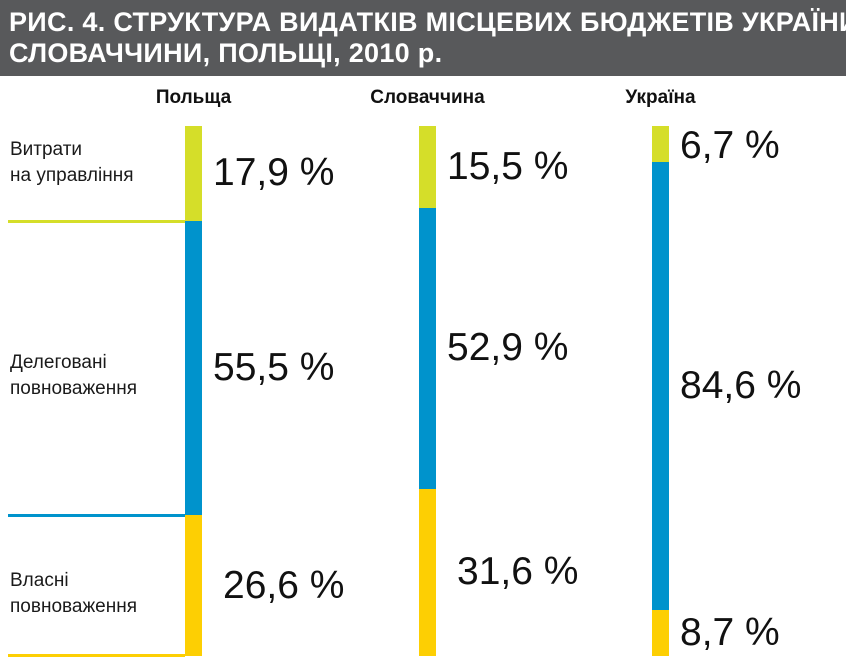 The image size is (846, 670). I want to click on row-divider-delegated, so click(96, 516).